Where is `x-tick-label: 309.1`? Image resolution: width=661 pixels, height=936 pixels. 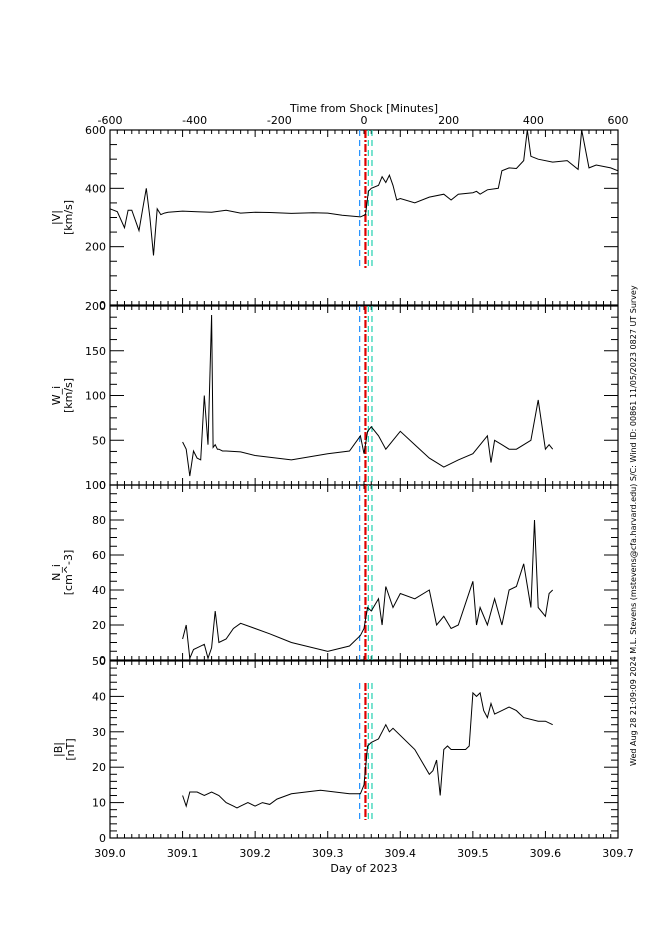 x-tick-label: 309.1 is located at coordinates (183, 853).